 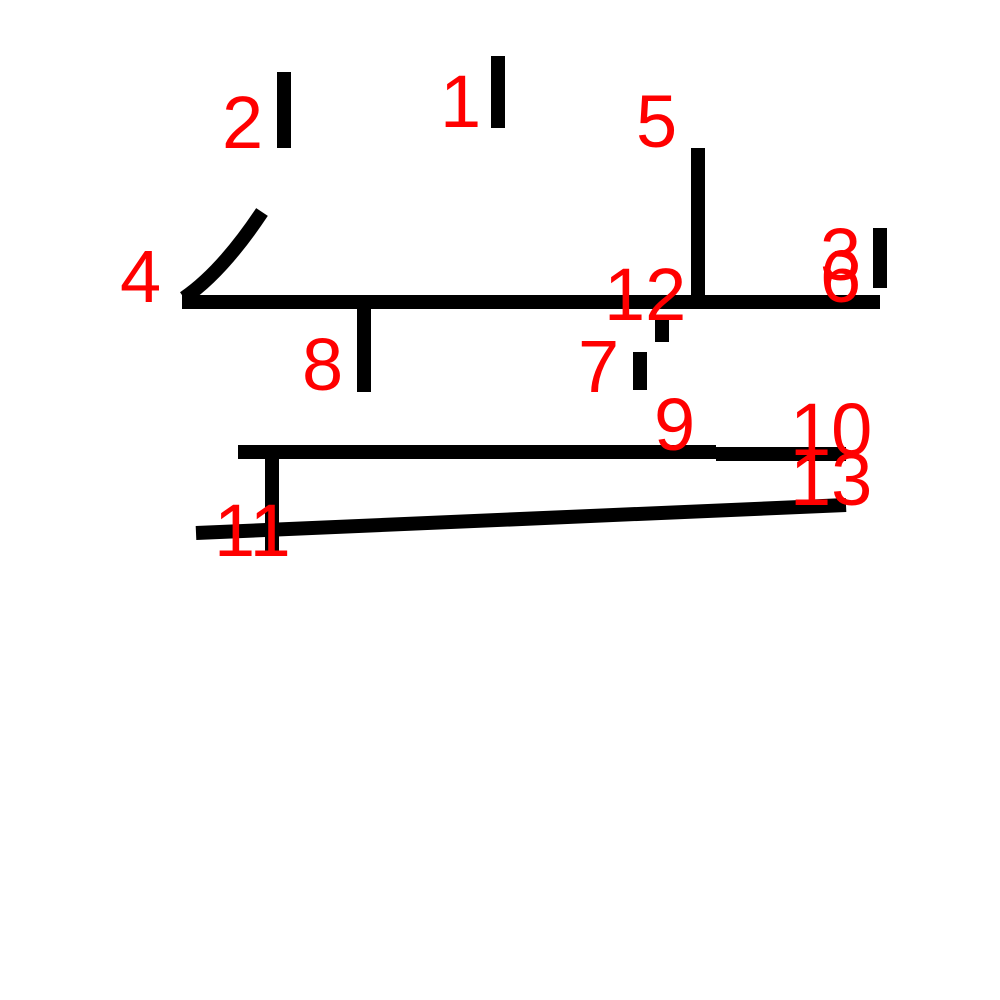 I want to click on stroke-label-3: 3, so click(x=840, y=254).